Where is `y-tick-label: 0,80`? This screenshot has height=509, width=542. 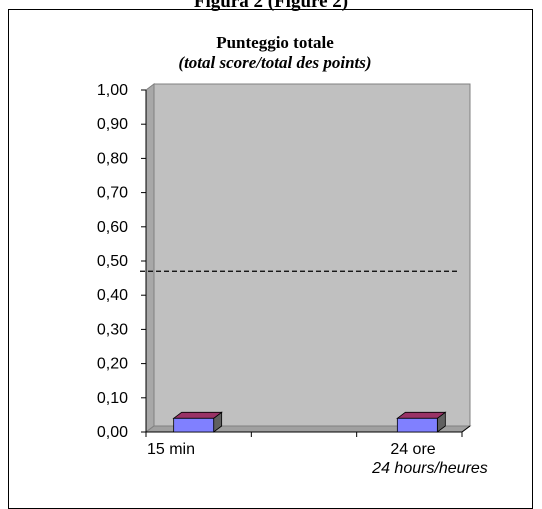
y-tick-label: 0,80 is located at coordinates (112, 158).